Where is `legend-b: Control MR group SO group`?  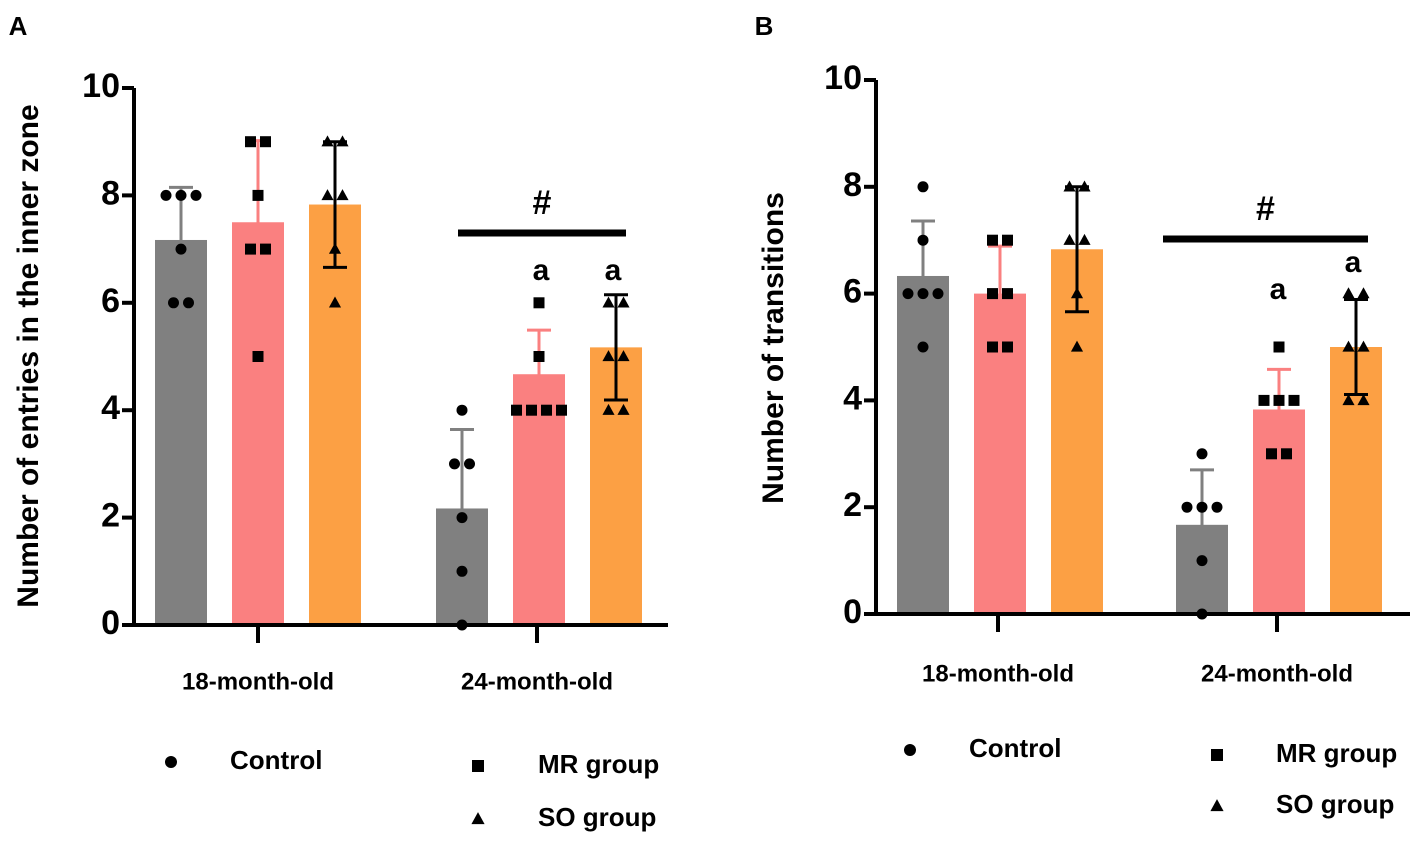
legend-b: Control MR group SO group is located at coordinates (1150, 776).